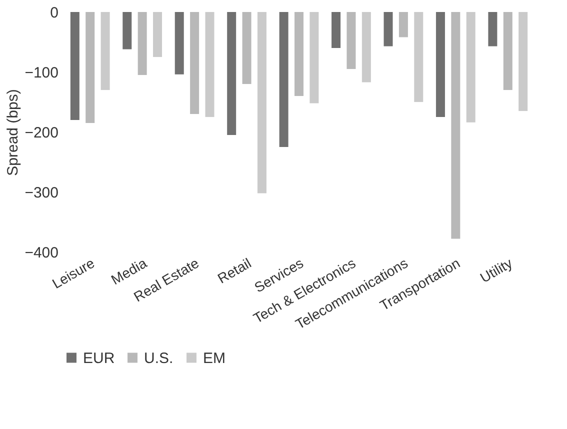 The width and height of the screenshot is (567, 429). I want to click on legend-label: U.S., so click(159, 358).